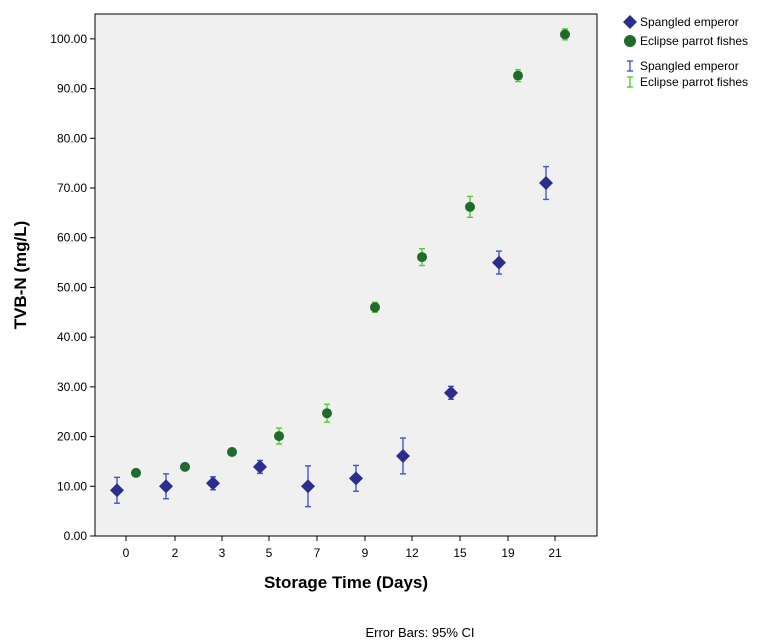 This screenshot has height=644, width=782. What do you see at coordinates (68, 39) in the screenshot?
I see `y-tick-label: 100.00` at bounding box center [68, 39].